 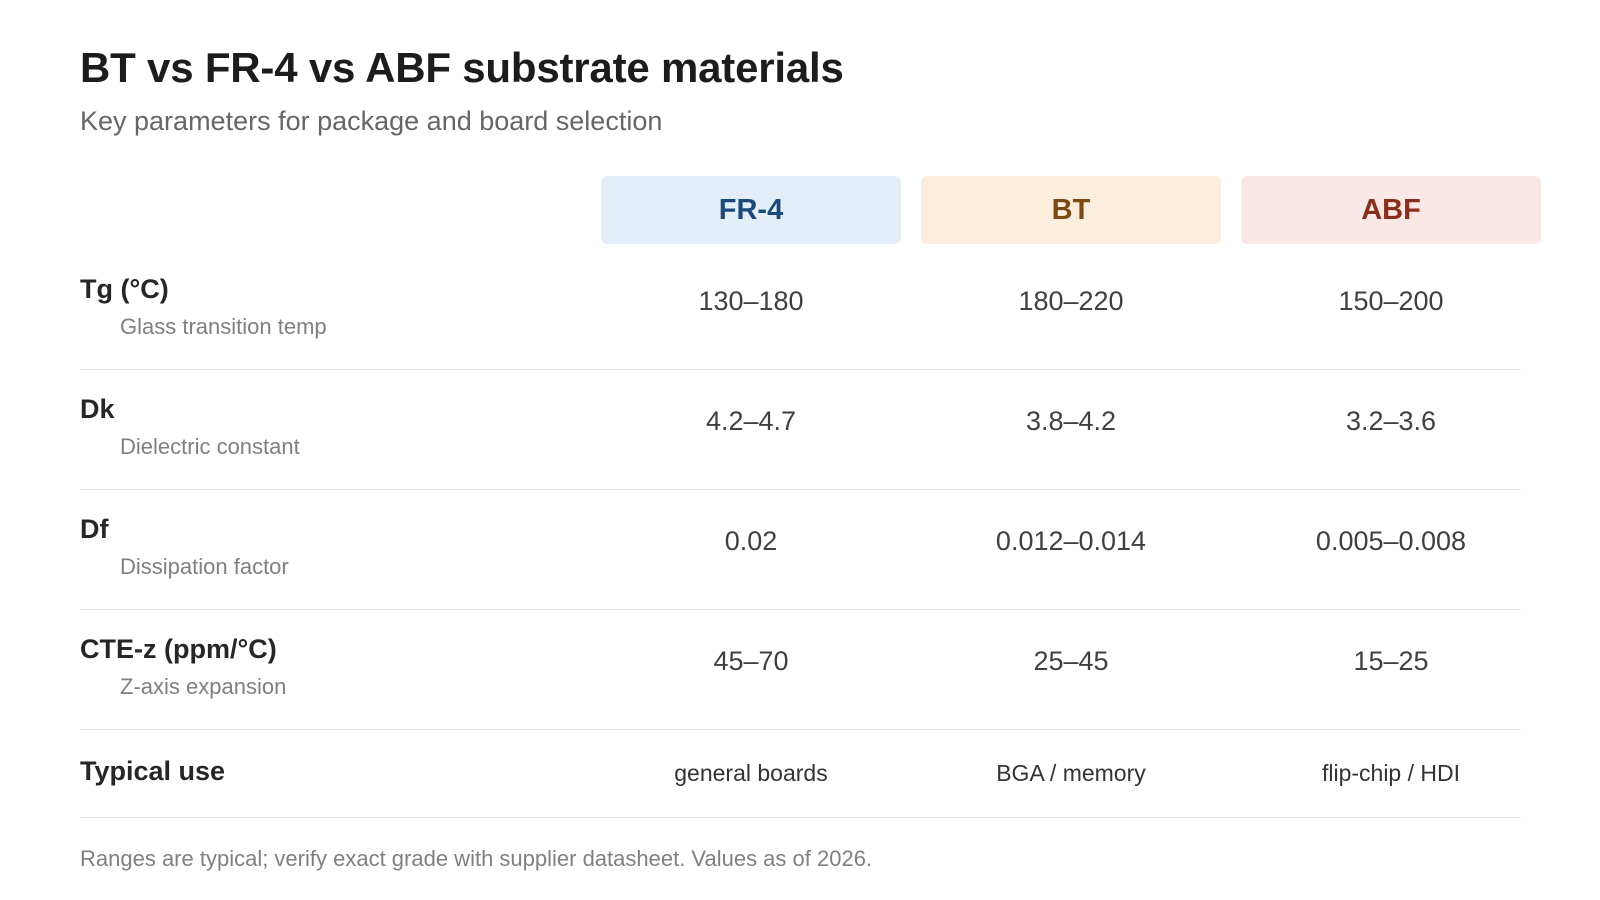 I want to click on cell-fr4: 130–180, so click(x=751, y=301).